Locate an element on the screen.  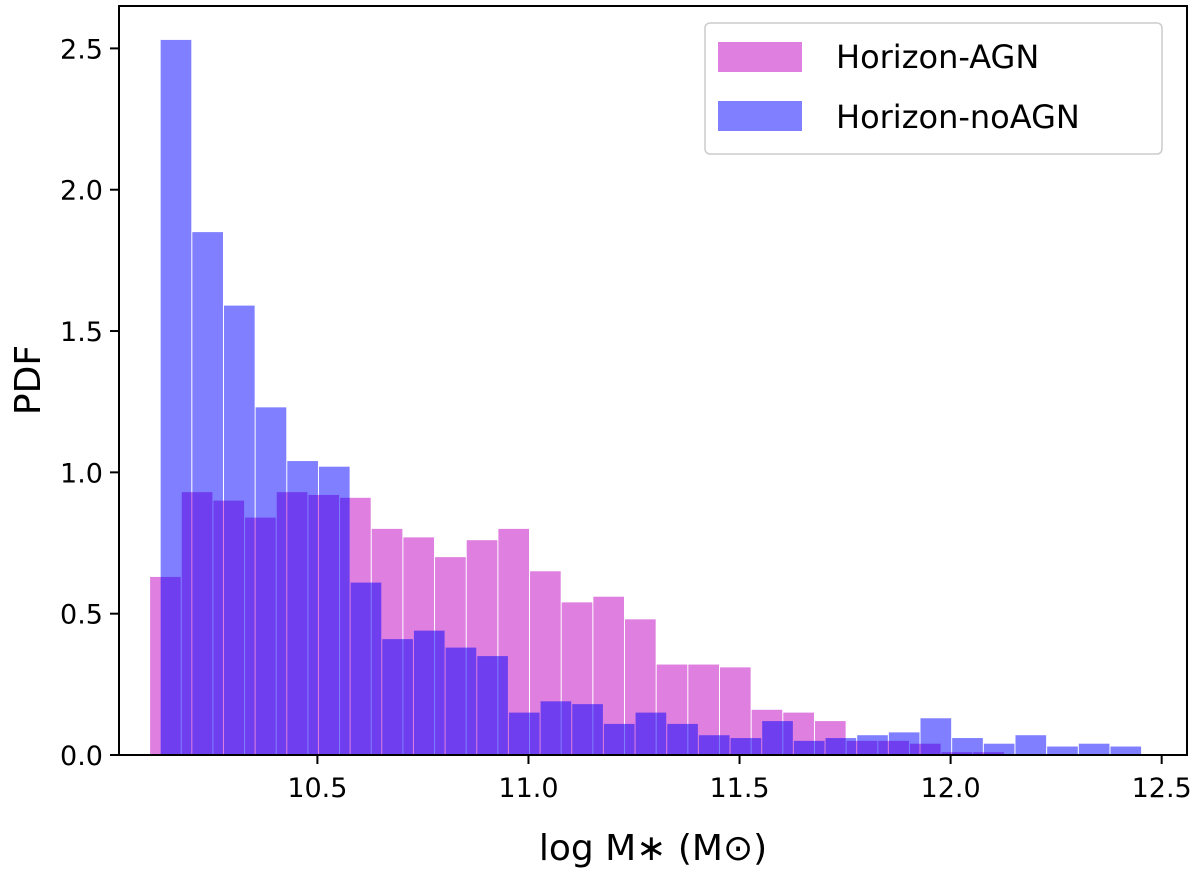
y-tick-label: 0.0 is located at coordinates (81, 756).